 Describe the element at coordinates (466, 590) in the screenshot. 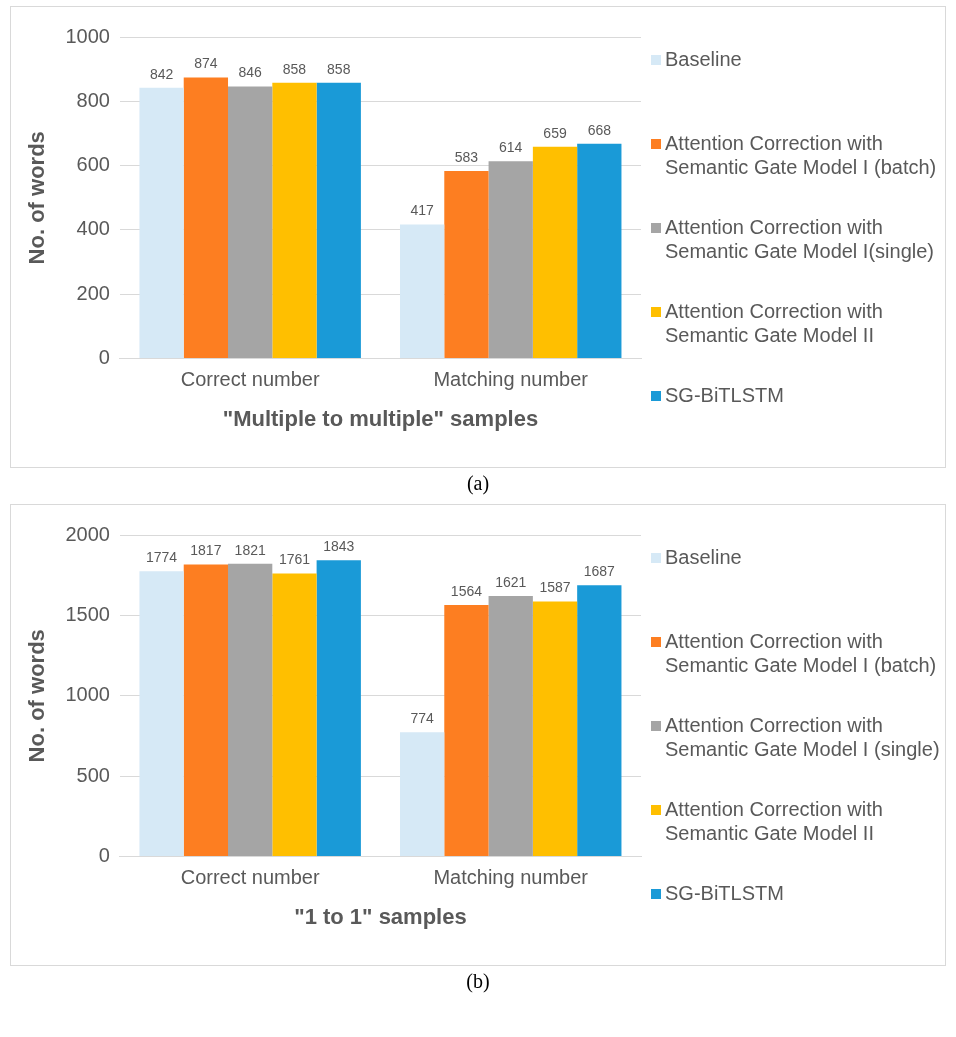

I see `data-label: 1564` at that location.